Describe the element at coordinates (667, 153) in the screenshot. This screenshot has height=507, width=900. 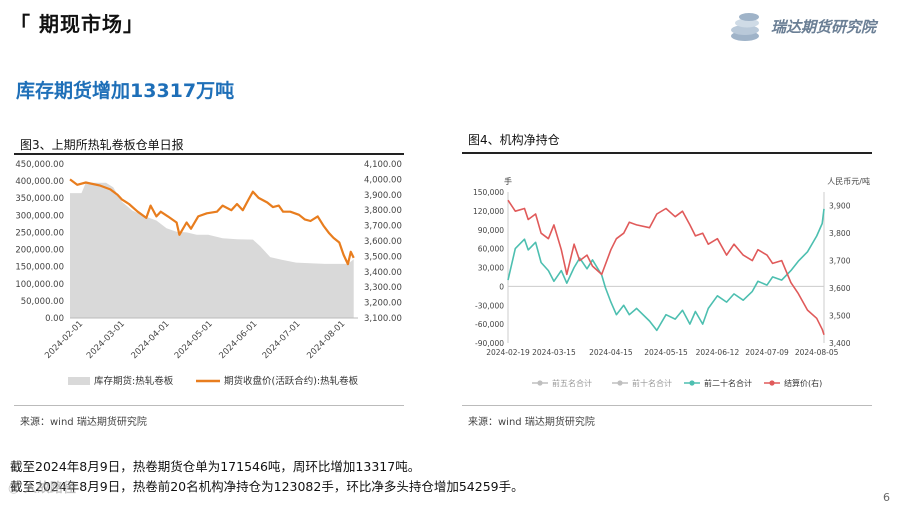
I see `figure4-top-rule` at that location.